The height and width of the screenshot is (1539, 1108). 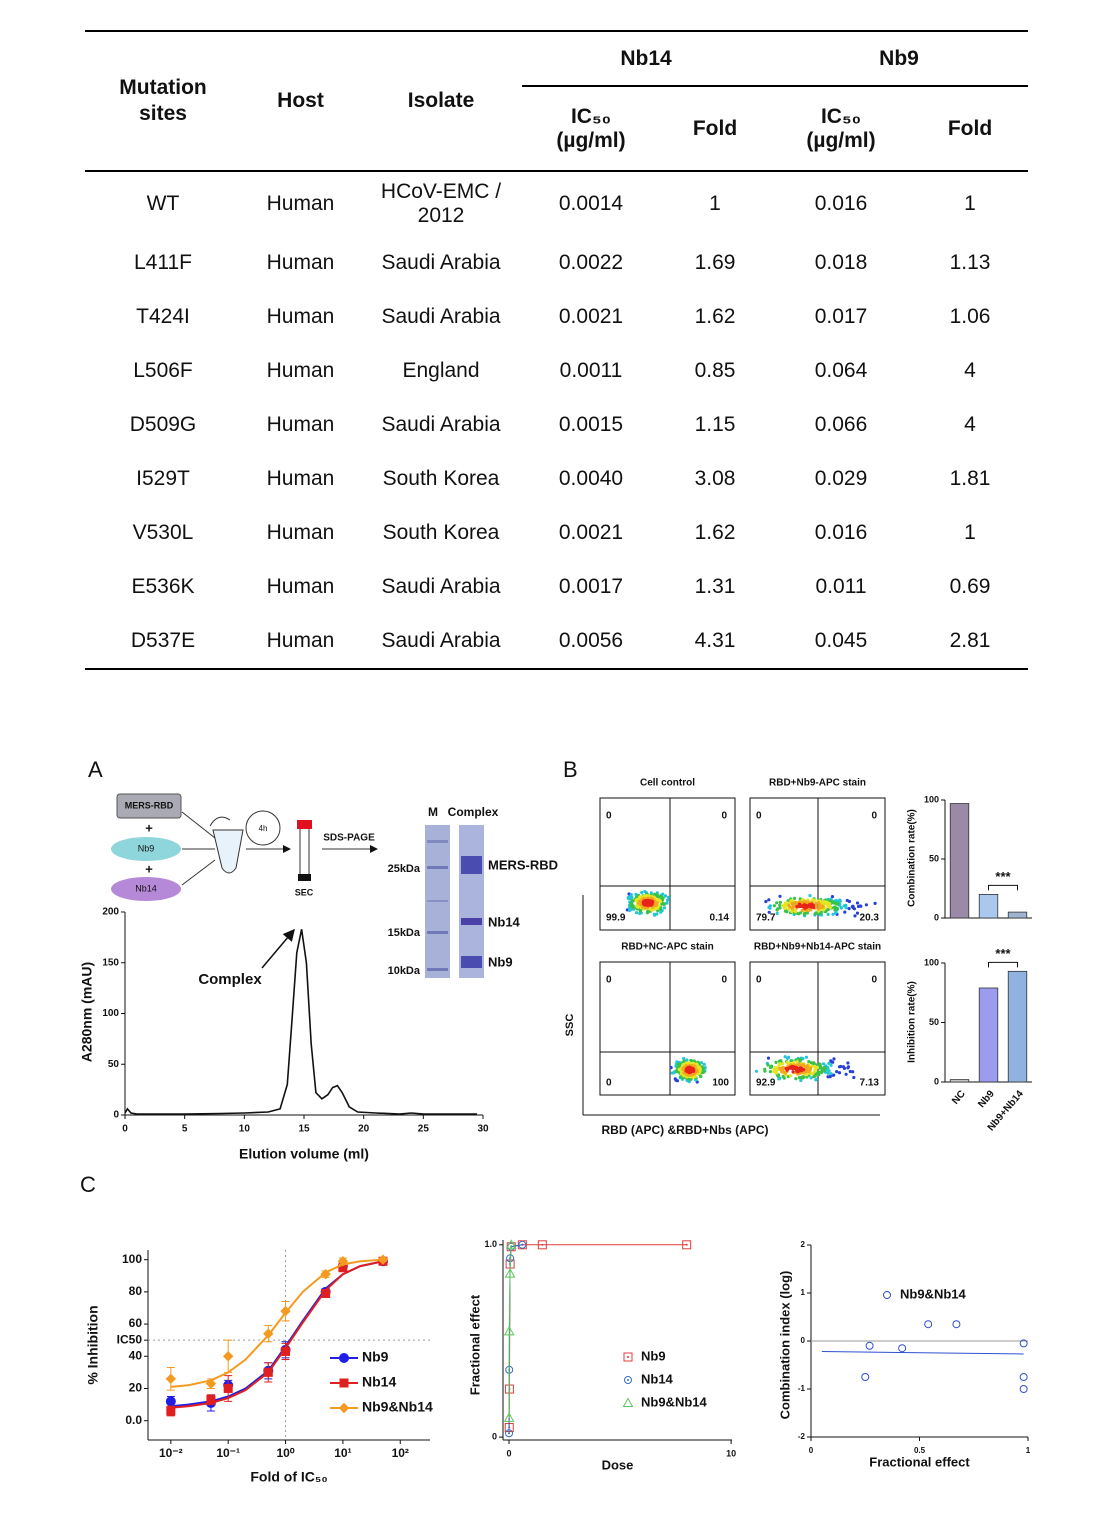 I want to click on legend-label: Nb9&Nb14, so click(x=933, y=1293).